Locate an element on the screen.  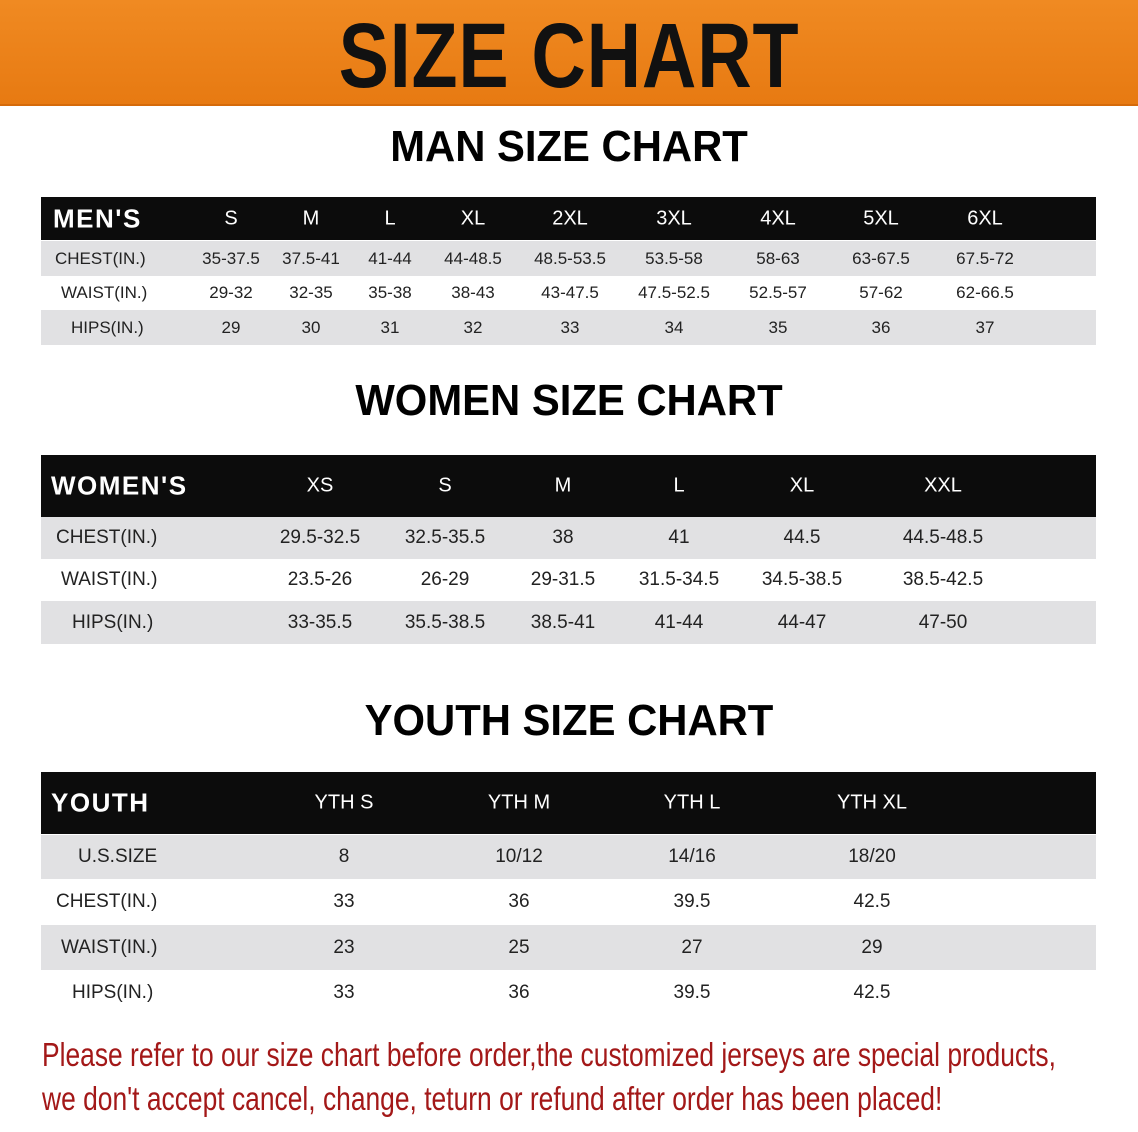
size-header: YTH XL is located at coordinates (872, 802).